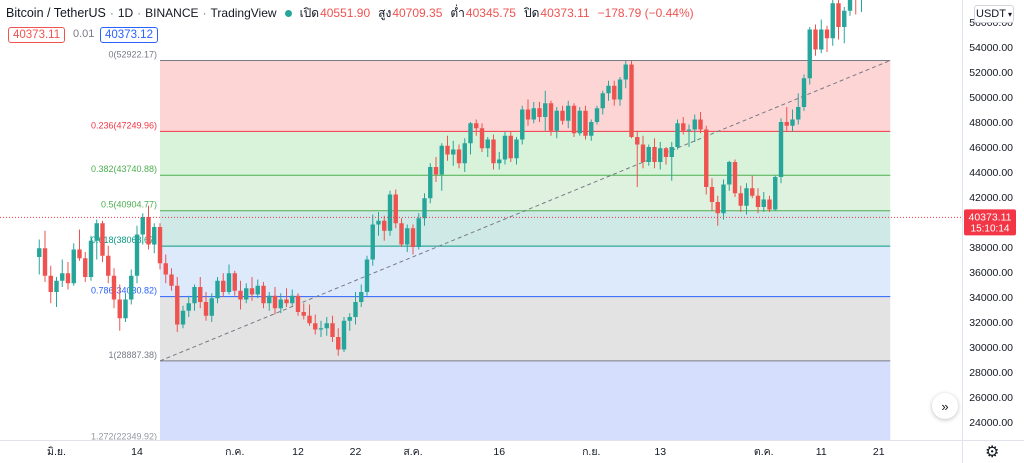 The height and width of the screenshot is (463, 1024). What do you see at coordinates (991, 373) in the screenshot?
I see `y-tick-label: 28000.00` at bounding box center [991, 373].